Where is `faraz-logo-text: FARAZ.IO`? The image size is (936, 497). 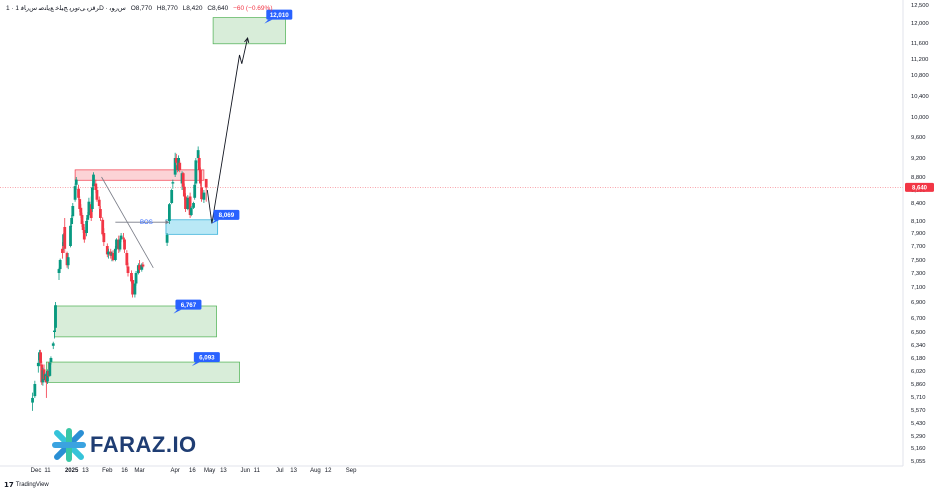
faraz-logo-text: FARAZ.IO is located at coordinates (143, 444).